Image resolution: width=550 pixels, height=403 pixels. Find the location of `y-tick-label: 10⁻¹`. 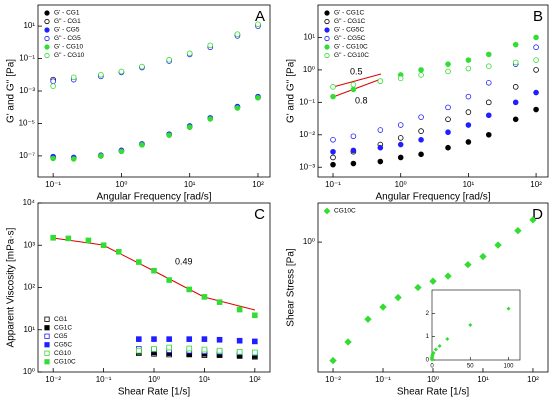

y-tick-label: 10⁻¹ is located at coordinates (307, 101).